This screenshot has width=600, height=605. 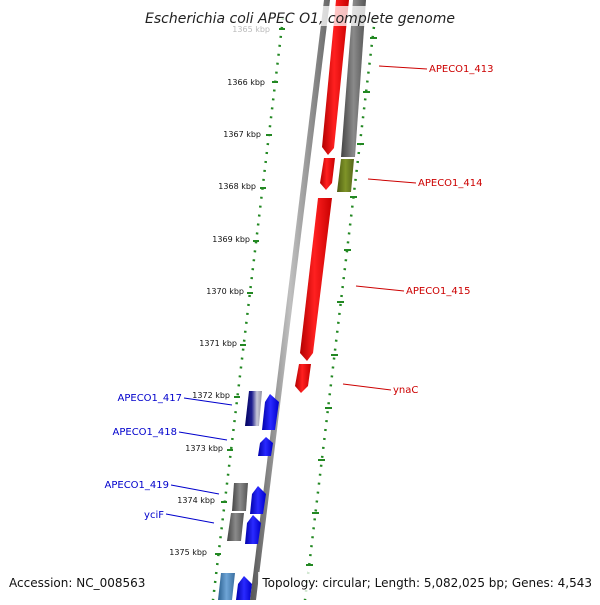 What do you see at coordinates (218, 343) in the screenshot?
I see `tick-label: 1371 kbp` at bounding box center [218, 343].